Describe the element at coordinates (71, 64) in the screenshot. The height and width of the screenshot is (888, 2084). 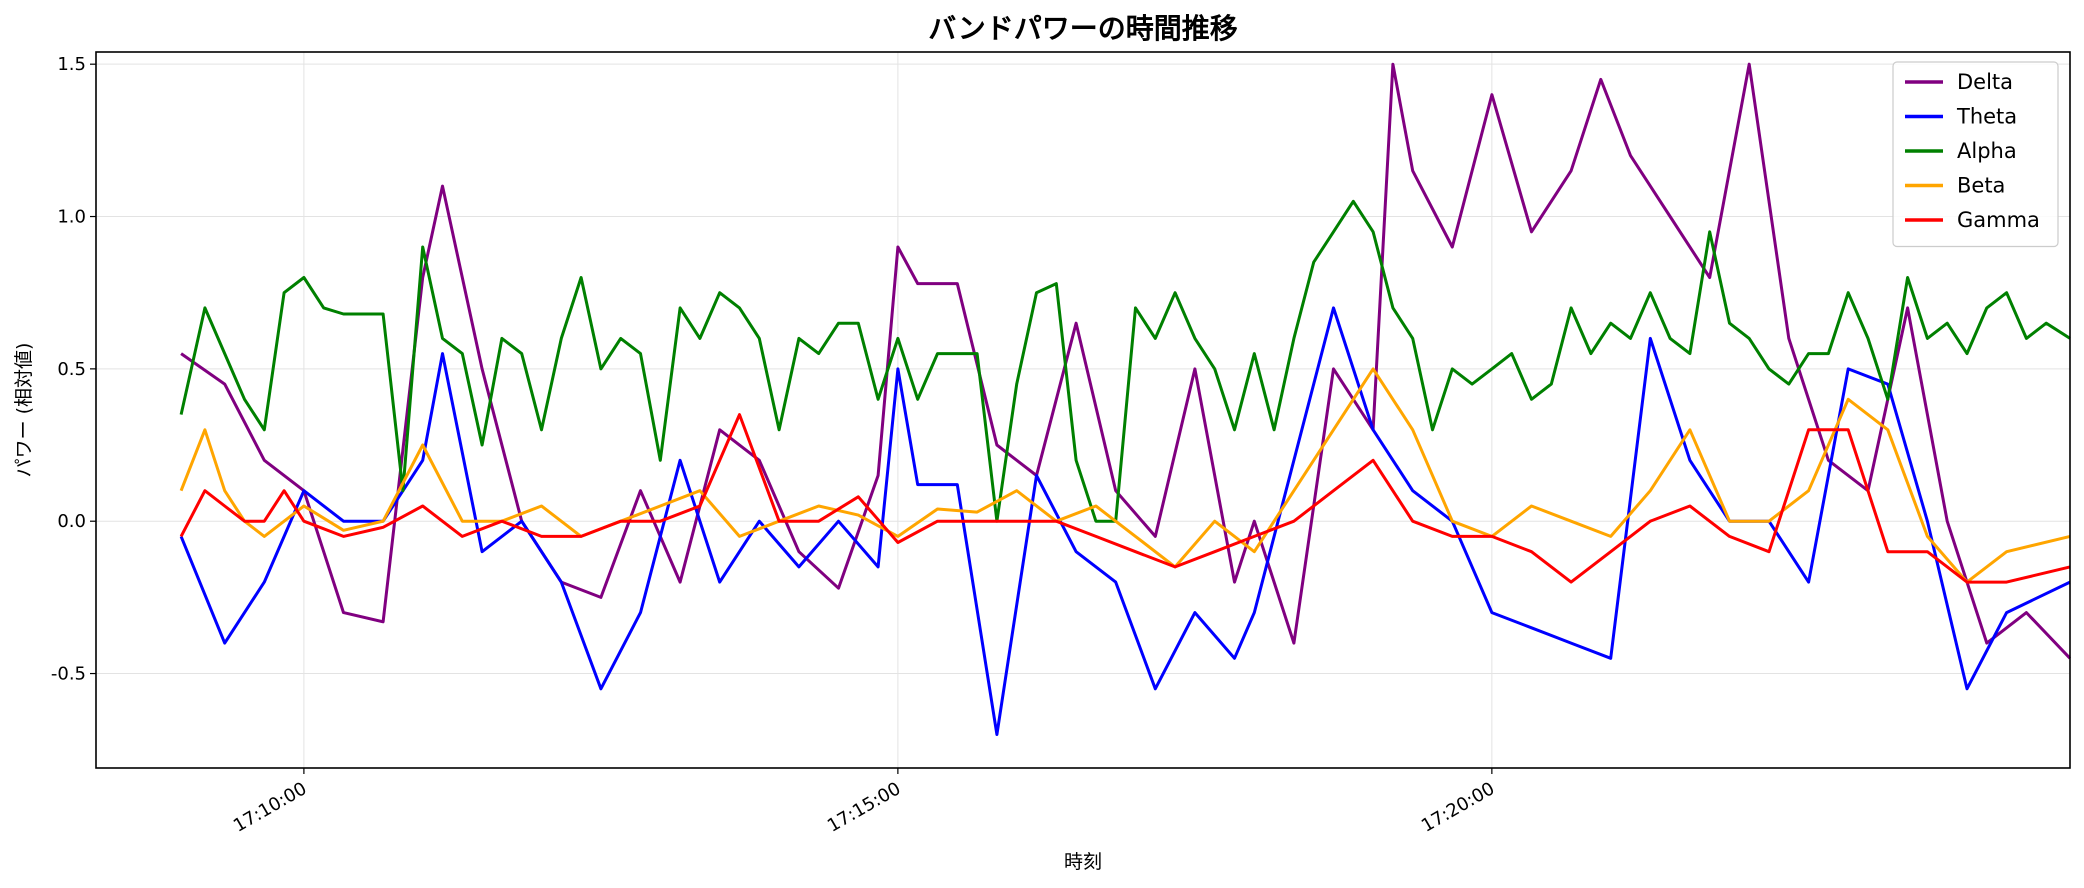
I see `y-tick-label: 1.5` at that location.